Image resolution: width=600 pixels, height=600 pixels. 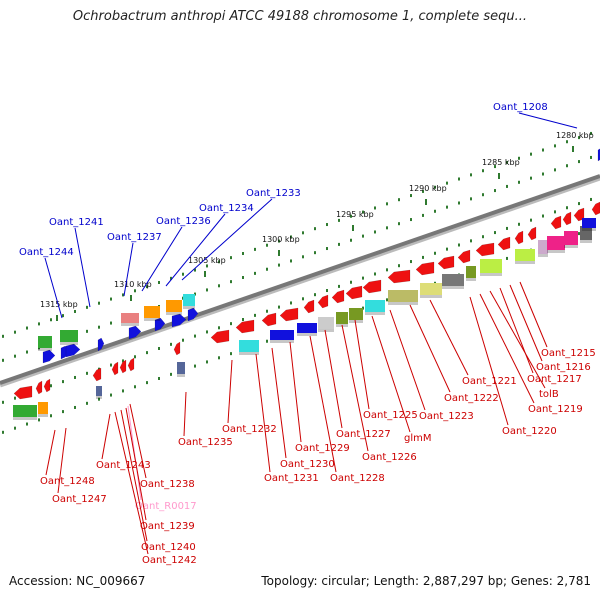 I want to click on reverse-gene-label: glmM, so click(x=418, y=438).